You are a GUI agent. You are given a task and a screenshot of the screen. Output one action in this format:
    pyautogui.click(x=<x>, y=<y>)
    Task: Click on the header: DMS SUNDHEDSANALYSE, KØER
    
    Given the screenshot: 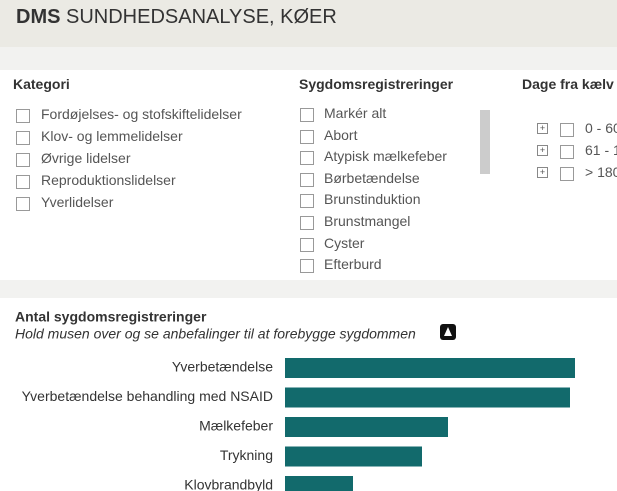 What is the action you would take?
    pyautogui.click(x=308, y=23)
    